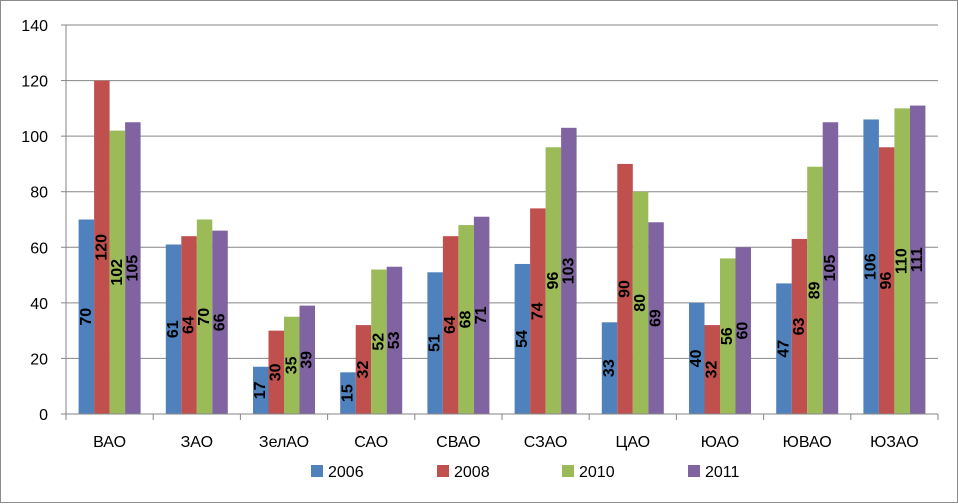 The width and height of the screenshot is (958, 504). I want to click on x-tick-label: ЮАО, so click(720, 442).